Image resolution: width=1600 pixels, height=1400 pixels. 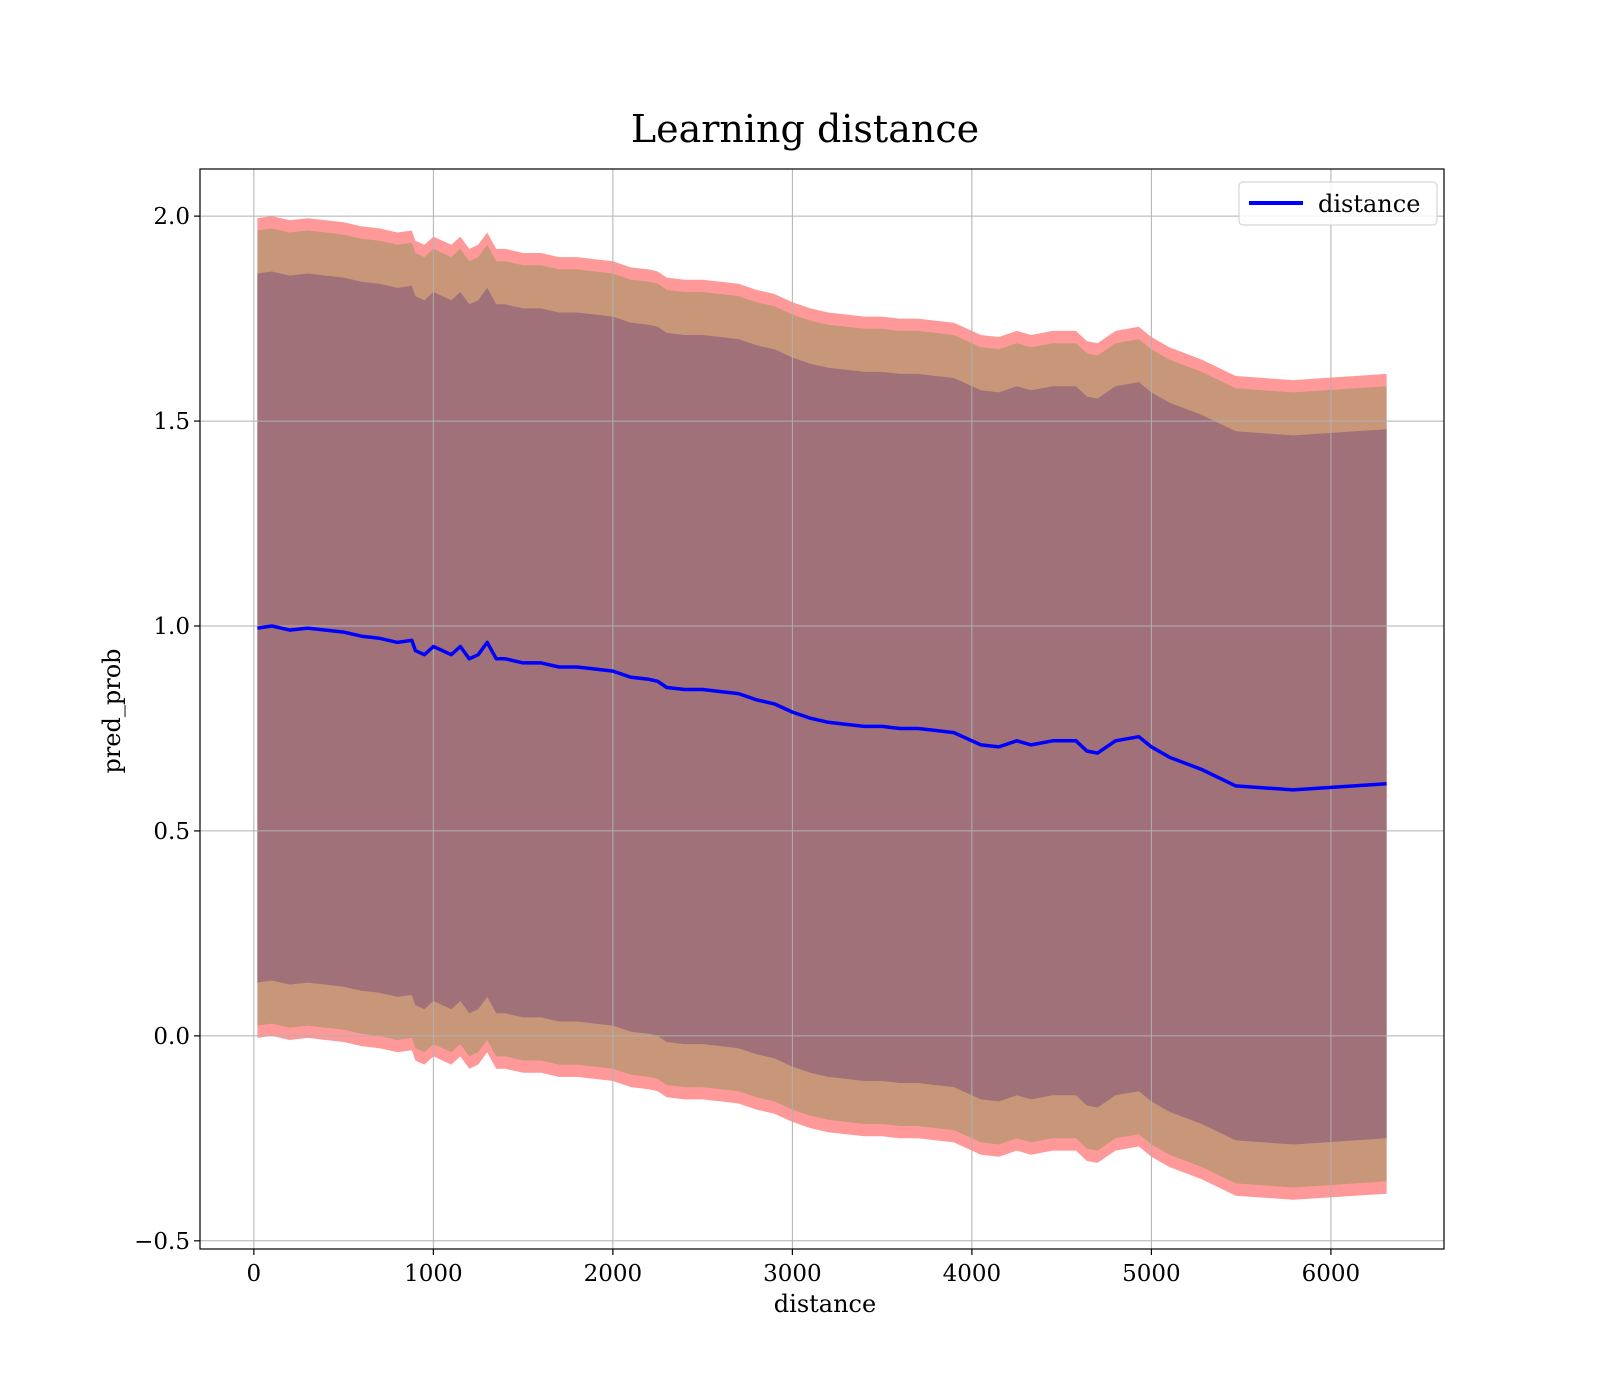 What do you see at coordinates (1369, 204) in the screenshot?
I see `legend-label-distance: distance` at bounding box center [1369, 204].